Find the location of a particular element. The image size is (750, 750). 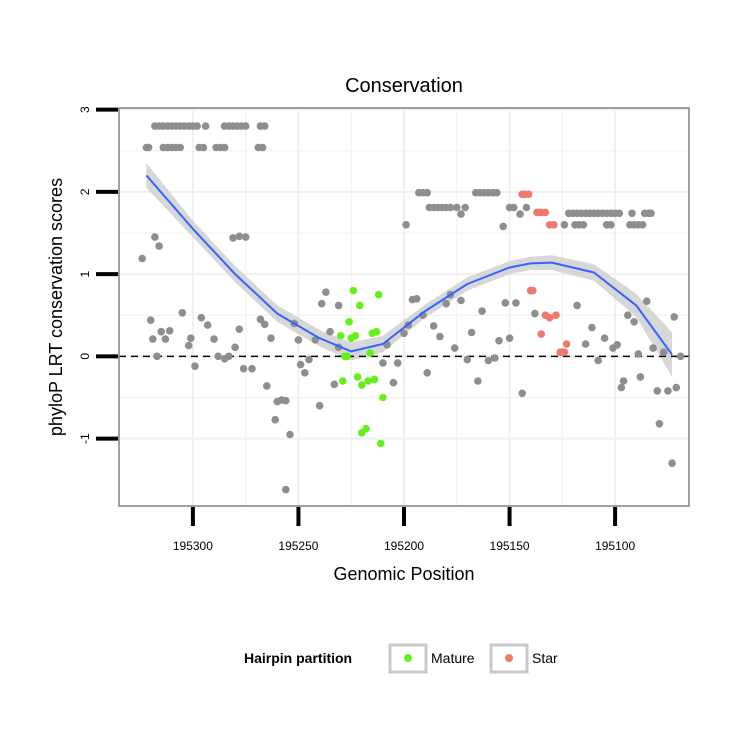

legend: Hairpin partition Mature Star is located at coordinates (401, 658).